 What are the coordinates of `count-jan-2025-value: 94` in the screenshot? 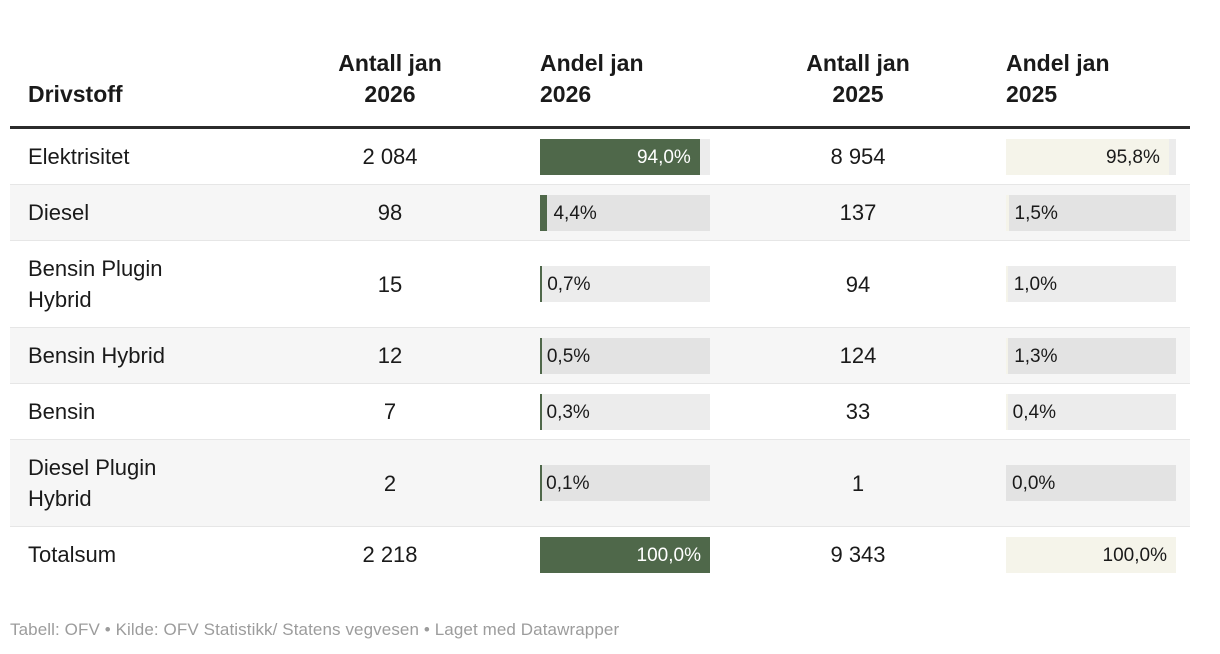 It's located at (858, 284).